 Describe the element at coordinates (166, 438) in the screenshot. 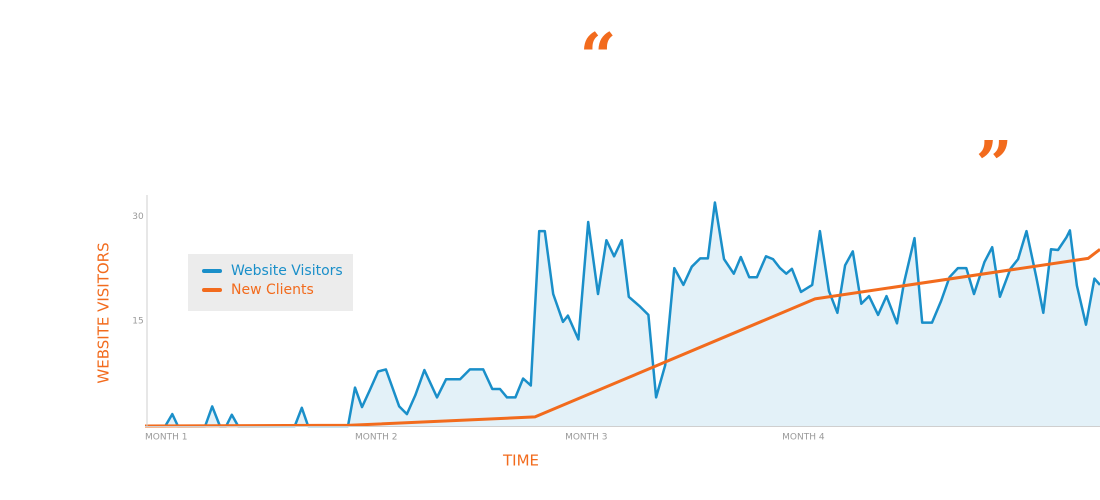

I see `x-tick-label: MONTH 1` at that location.